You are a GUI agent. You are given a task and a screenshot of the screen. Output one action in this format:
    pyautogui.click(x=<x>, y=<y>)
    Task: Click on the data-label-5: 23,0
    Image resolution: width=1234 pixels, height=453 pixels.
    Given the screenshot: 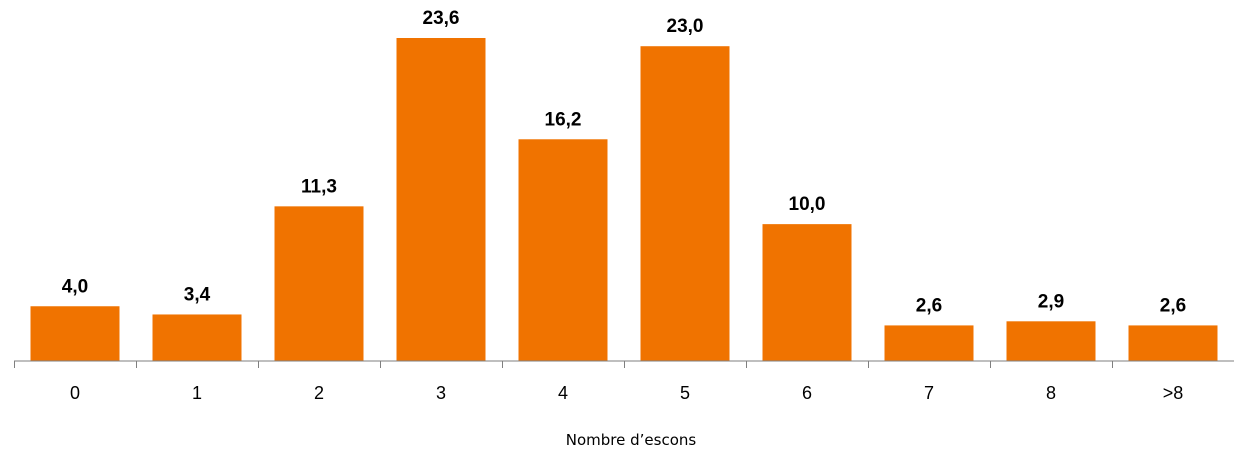 What is the action you would take?
    pyautogui.click(x=685, y=26)
    